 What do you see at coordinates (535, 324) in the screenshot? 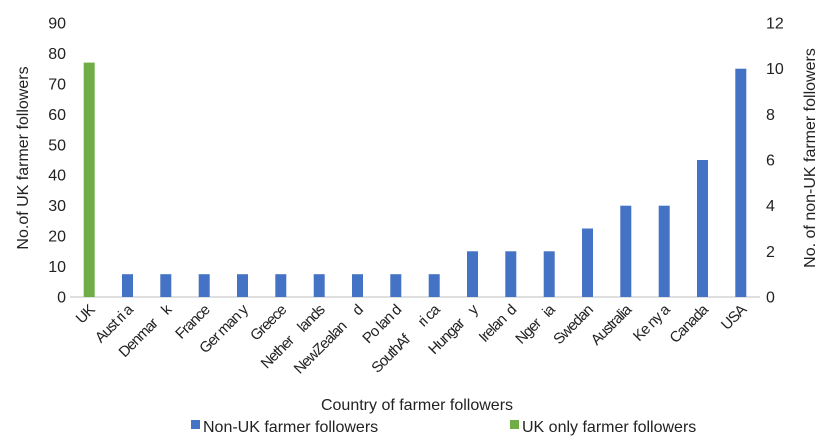
I see `category-label: Nger ia` at bounding box center [535, 324].